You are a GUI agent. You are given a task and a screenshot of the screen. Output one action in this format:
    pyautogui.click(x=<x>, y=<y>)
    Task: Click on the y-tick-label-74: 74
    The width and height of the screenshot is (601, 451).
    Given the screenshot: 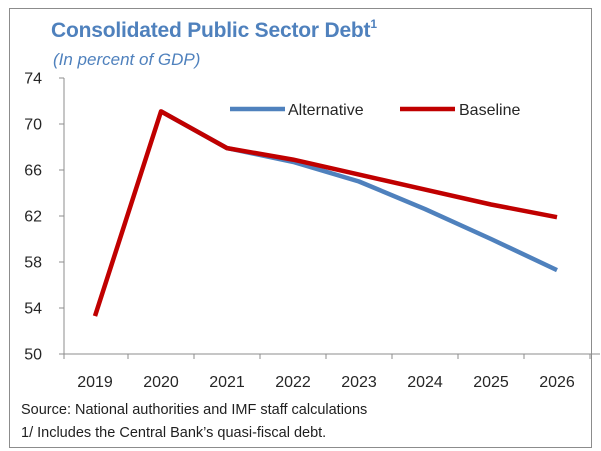 What is the action you would take?
    pyautogui.click(x=33, y=79)
    